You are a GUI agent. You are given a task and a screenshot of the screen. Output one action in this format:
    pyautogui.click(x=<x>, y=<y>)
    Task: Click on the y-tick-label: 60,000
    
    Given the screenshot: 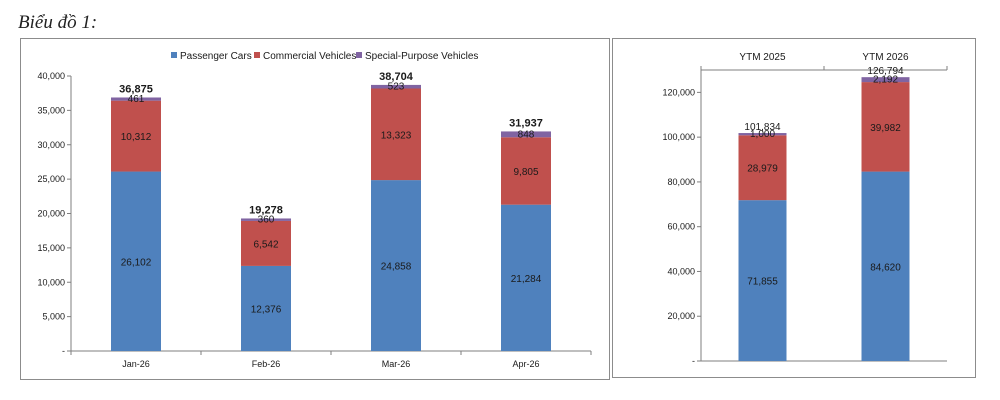 What is the action you would take?
    pyautogui.click(x=681, y=227)
    